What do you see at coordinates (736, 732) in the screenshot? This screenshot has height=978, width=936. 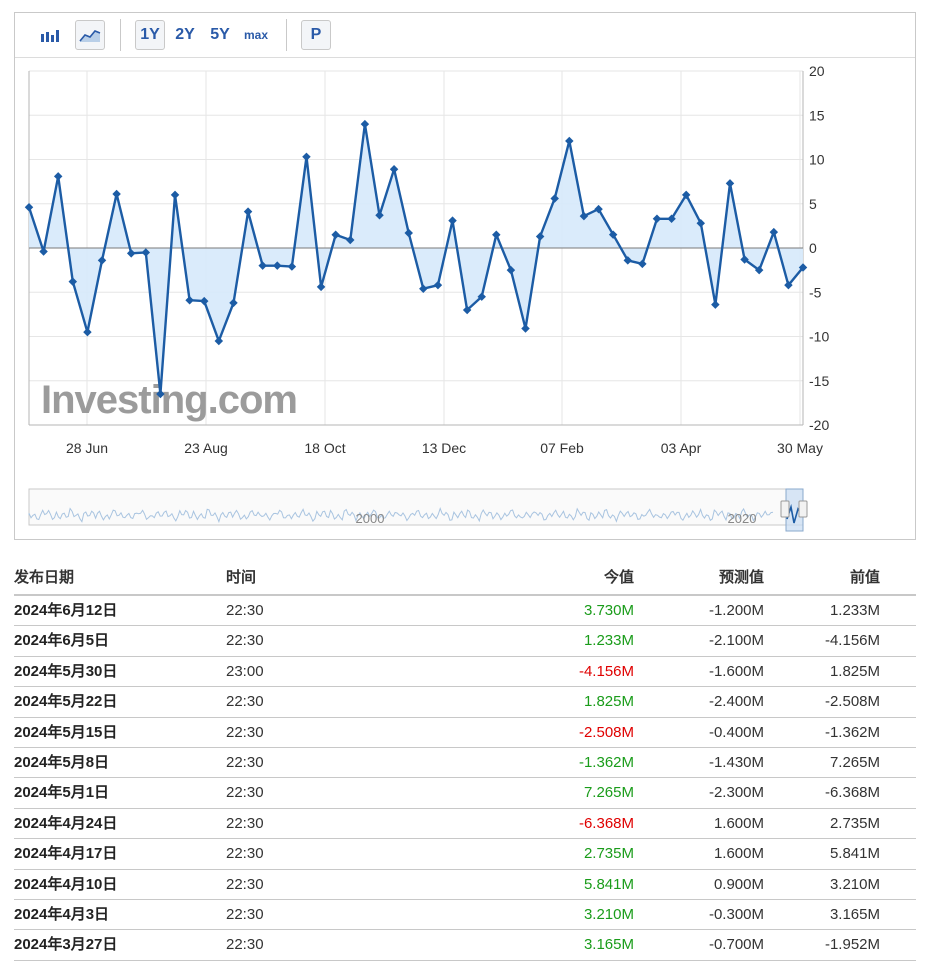 I see `forecast-cell: -0.400M` at bounding box center [736, 732].